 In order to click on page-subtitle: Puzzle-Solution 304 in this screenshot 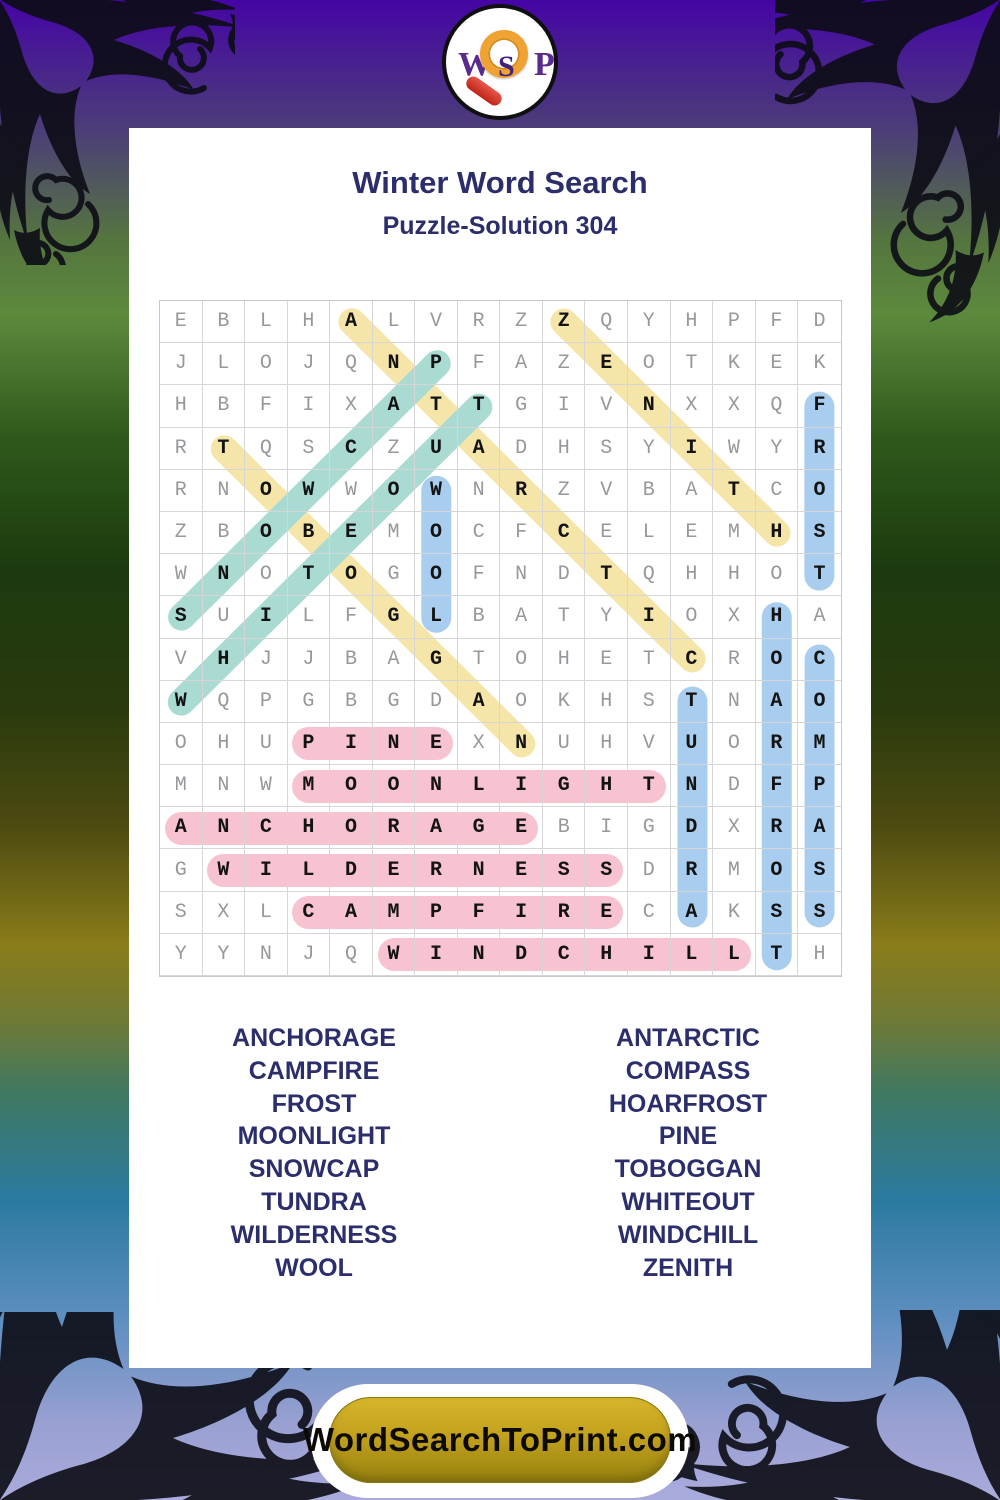, I will do `click(500, 226)`.